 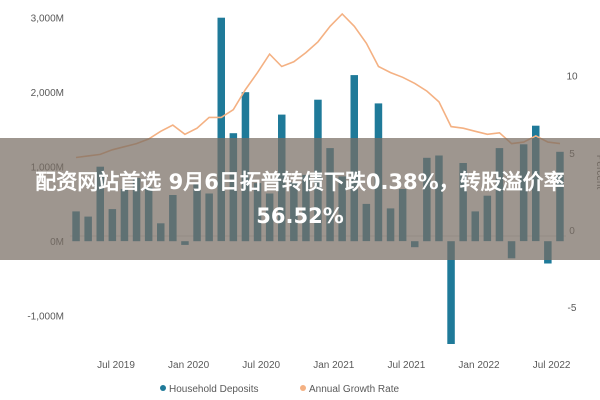 What do you see at coordinates (214, 389) in the screenshot?
I see `legend-label-household-deposits: Household Deposits` at bounding box center [214, 389].